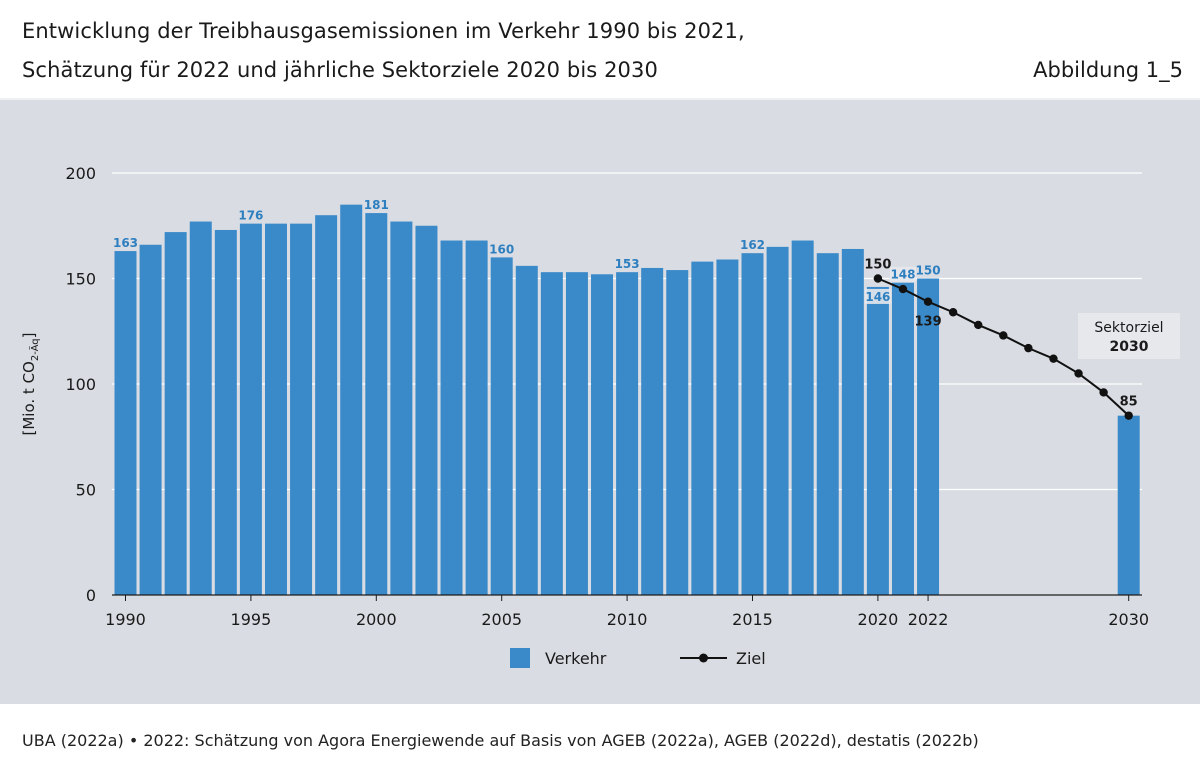  I want to click on y-tick-label: 100, so click(80, 384).